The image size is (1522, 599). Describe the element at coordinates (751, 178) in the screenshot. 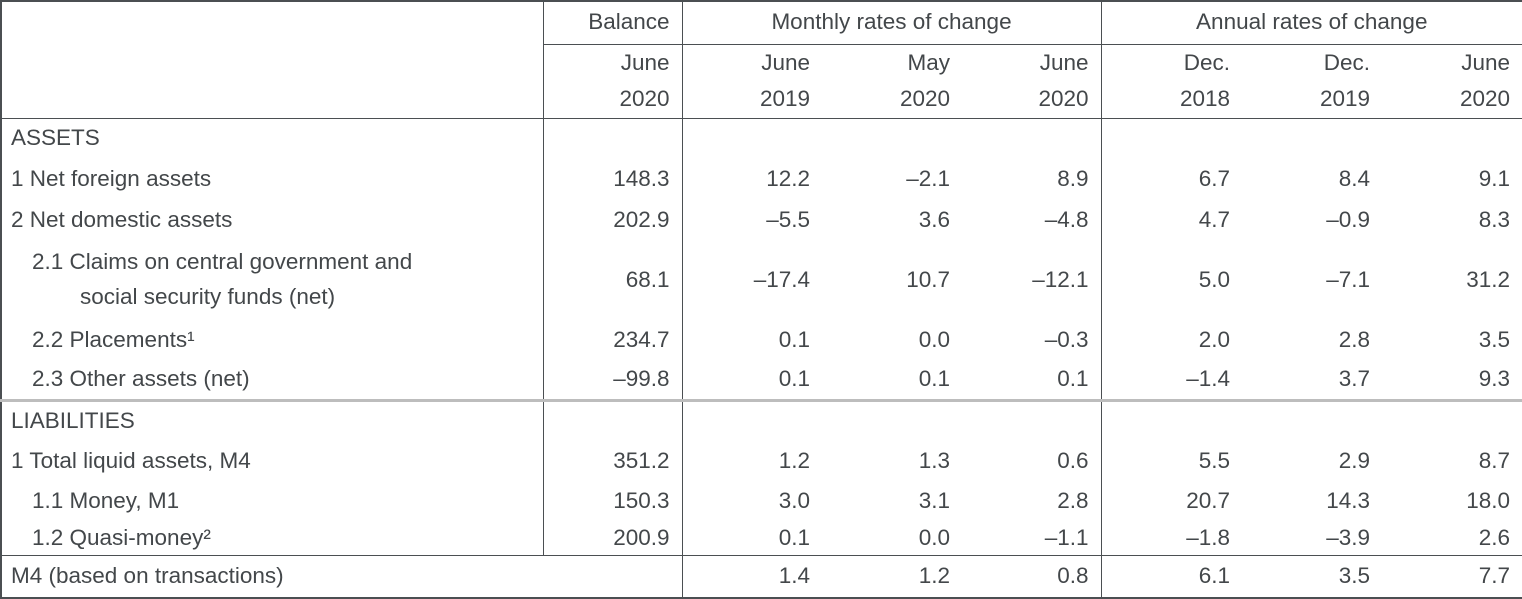

I see `value-cell: 12.2` at that location.